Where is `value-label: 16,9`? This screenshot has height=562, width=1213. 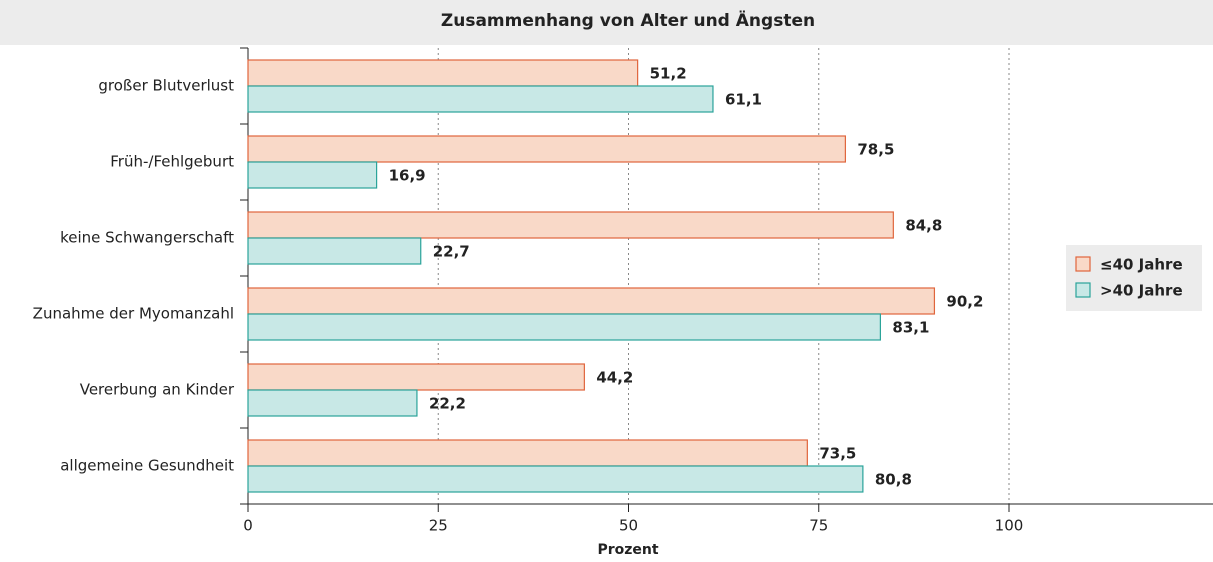 value-label: 16,9 is located at coordinates (407, 176).